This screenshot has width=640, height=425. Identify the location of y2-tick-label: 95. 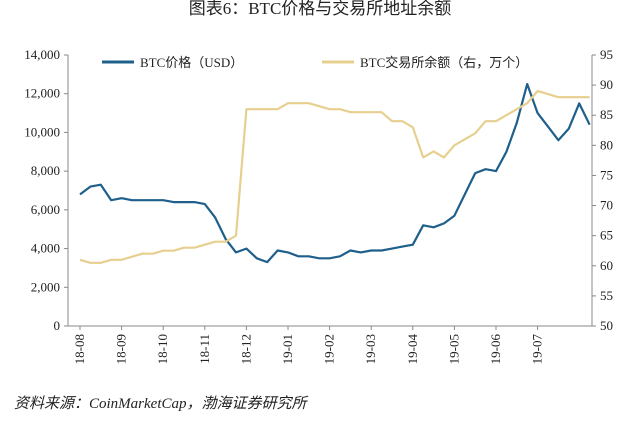
(606, 54).